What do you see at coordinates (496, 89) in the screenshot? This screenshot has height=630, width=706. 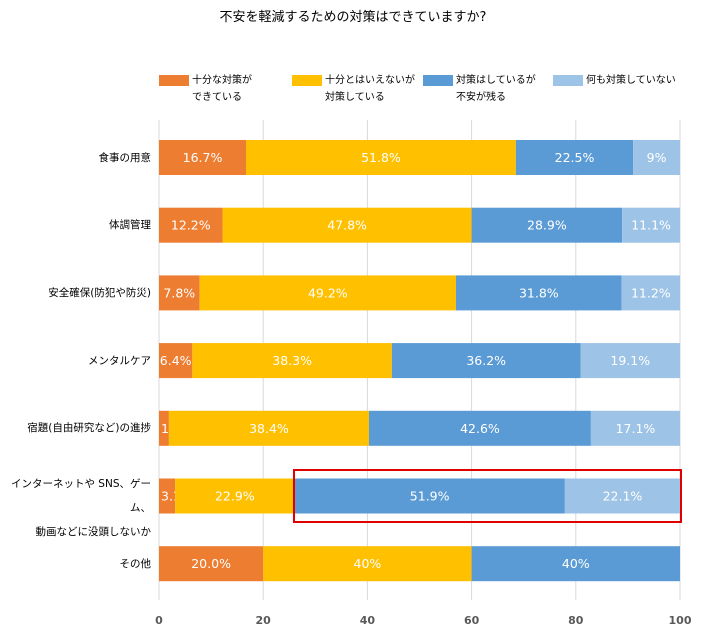 I see `legend-label: 対策はしているが 不安が残る` at bounding box center [496, 89].